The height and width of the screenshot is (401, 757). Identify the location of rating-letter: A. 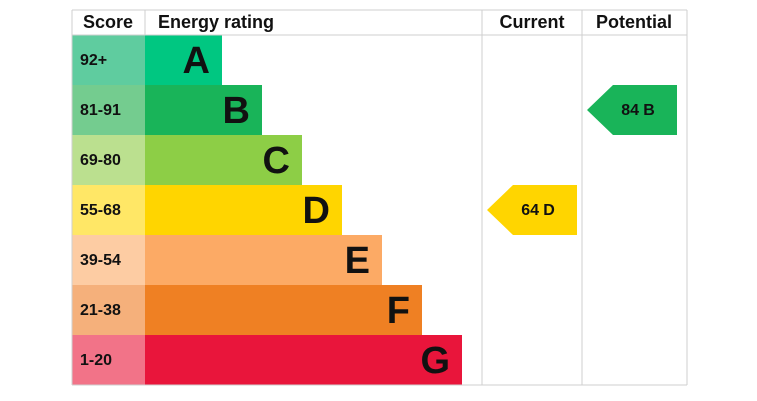
(196, 61).